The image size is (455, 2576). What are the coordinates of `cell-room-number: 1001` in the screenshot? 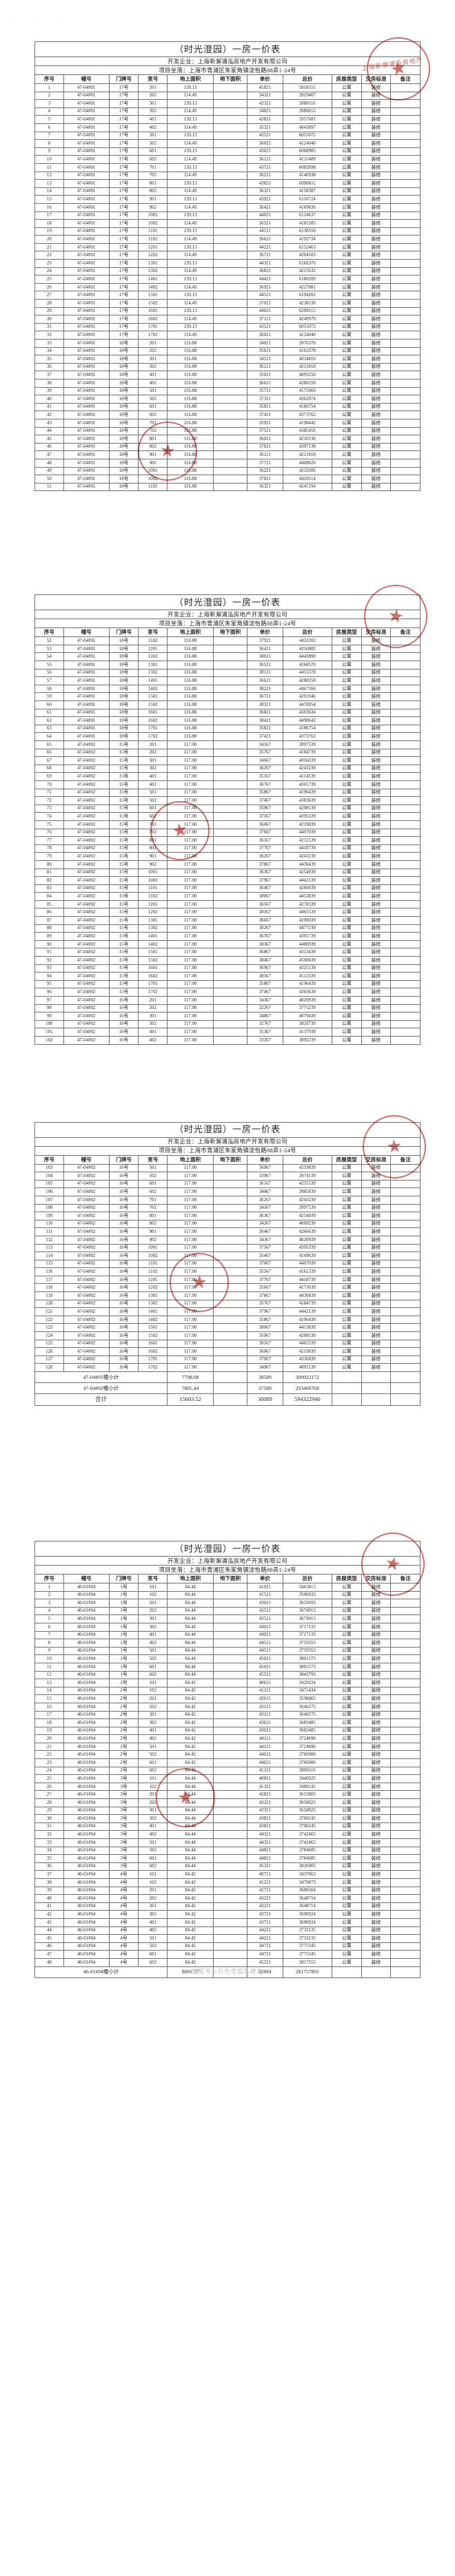 It's located at (153, 471).